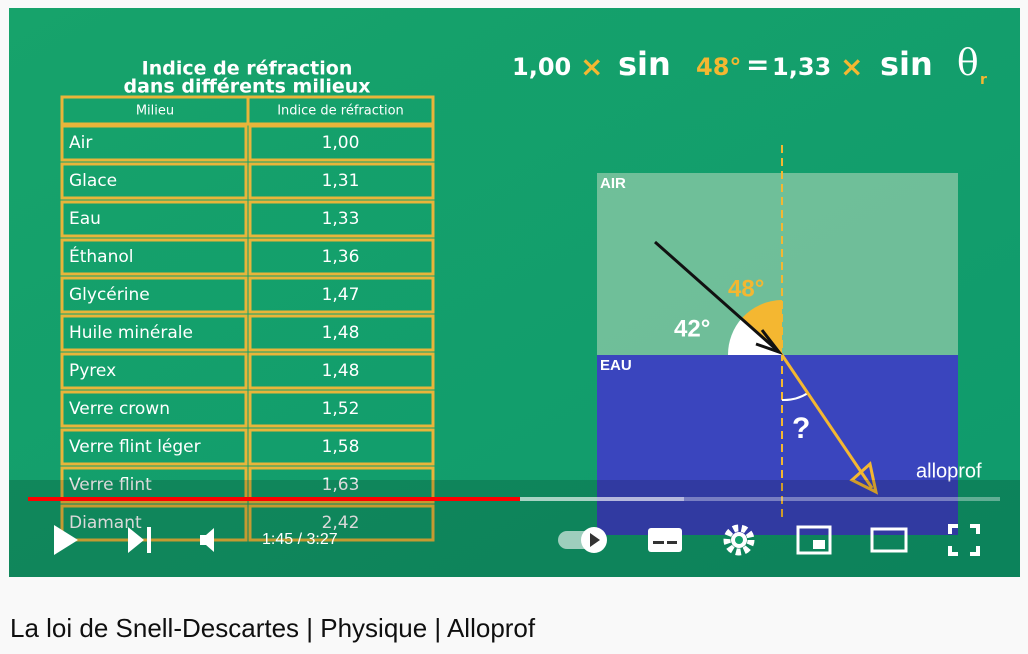 This screenshot has width=1028, height=654. I want to click on table-cell: 1,31, so click(341, 181).